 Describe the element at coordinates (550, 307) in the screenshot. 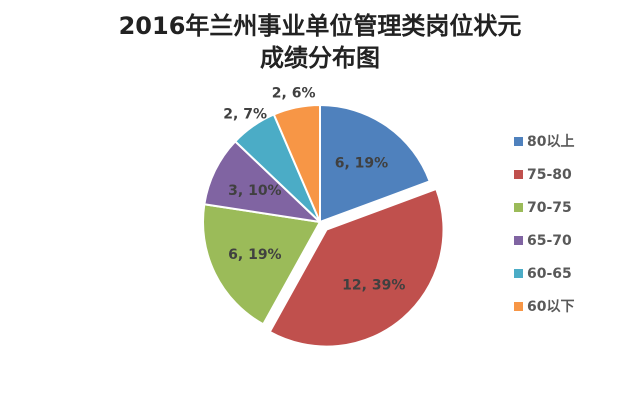

I see `legend-label: 60以下` at that location.